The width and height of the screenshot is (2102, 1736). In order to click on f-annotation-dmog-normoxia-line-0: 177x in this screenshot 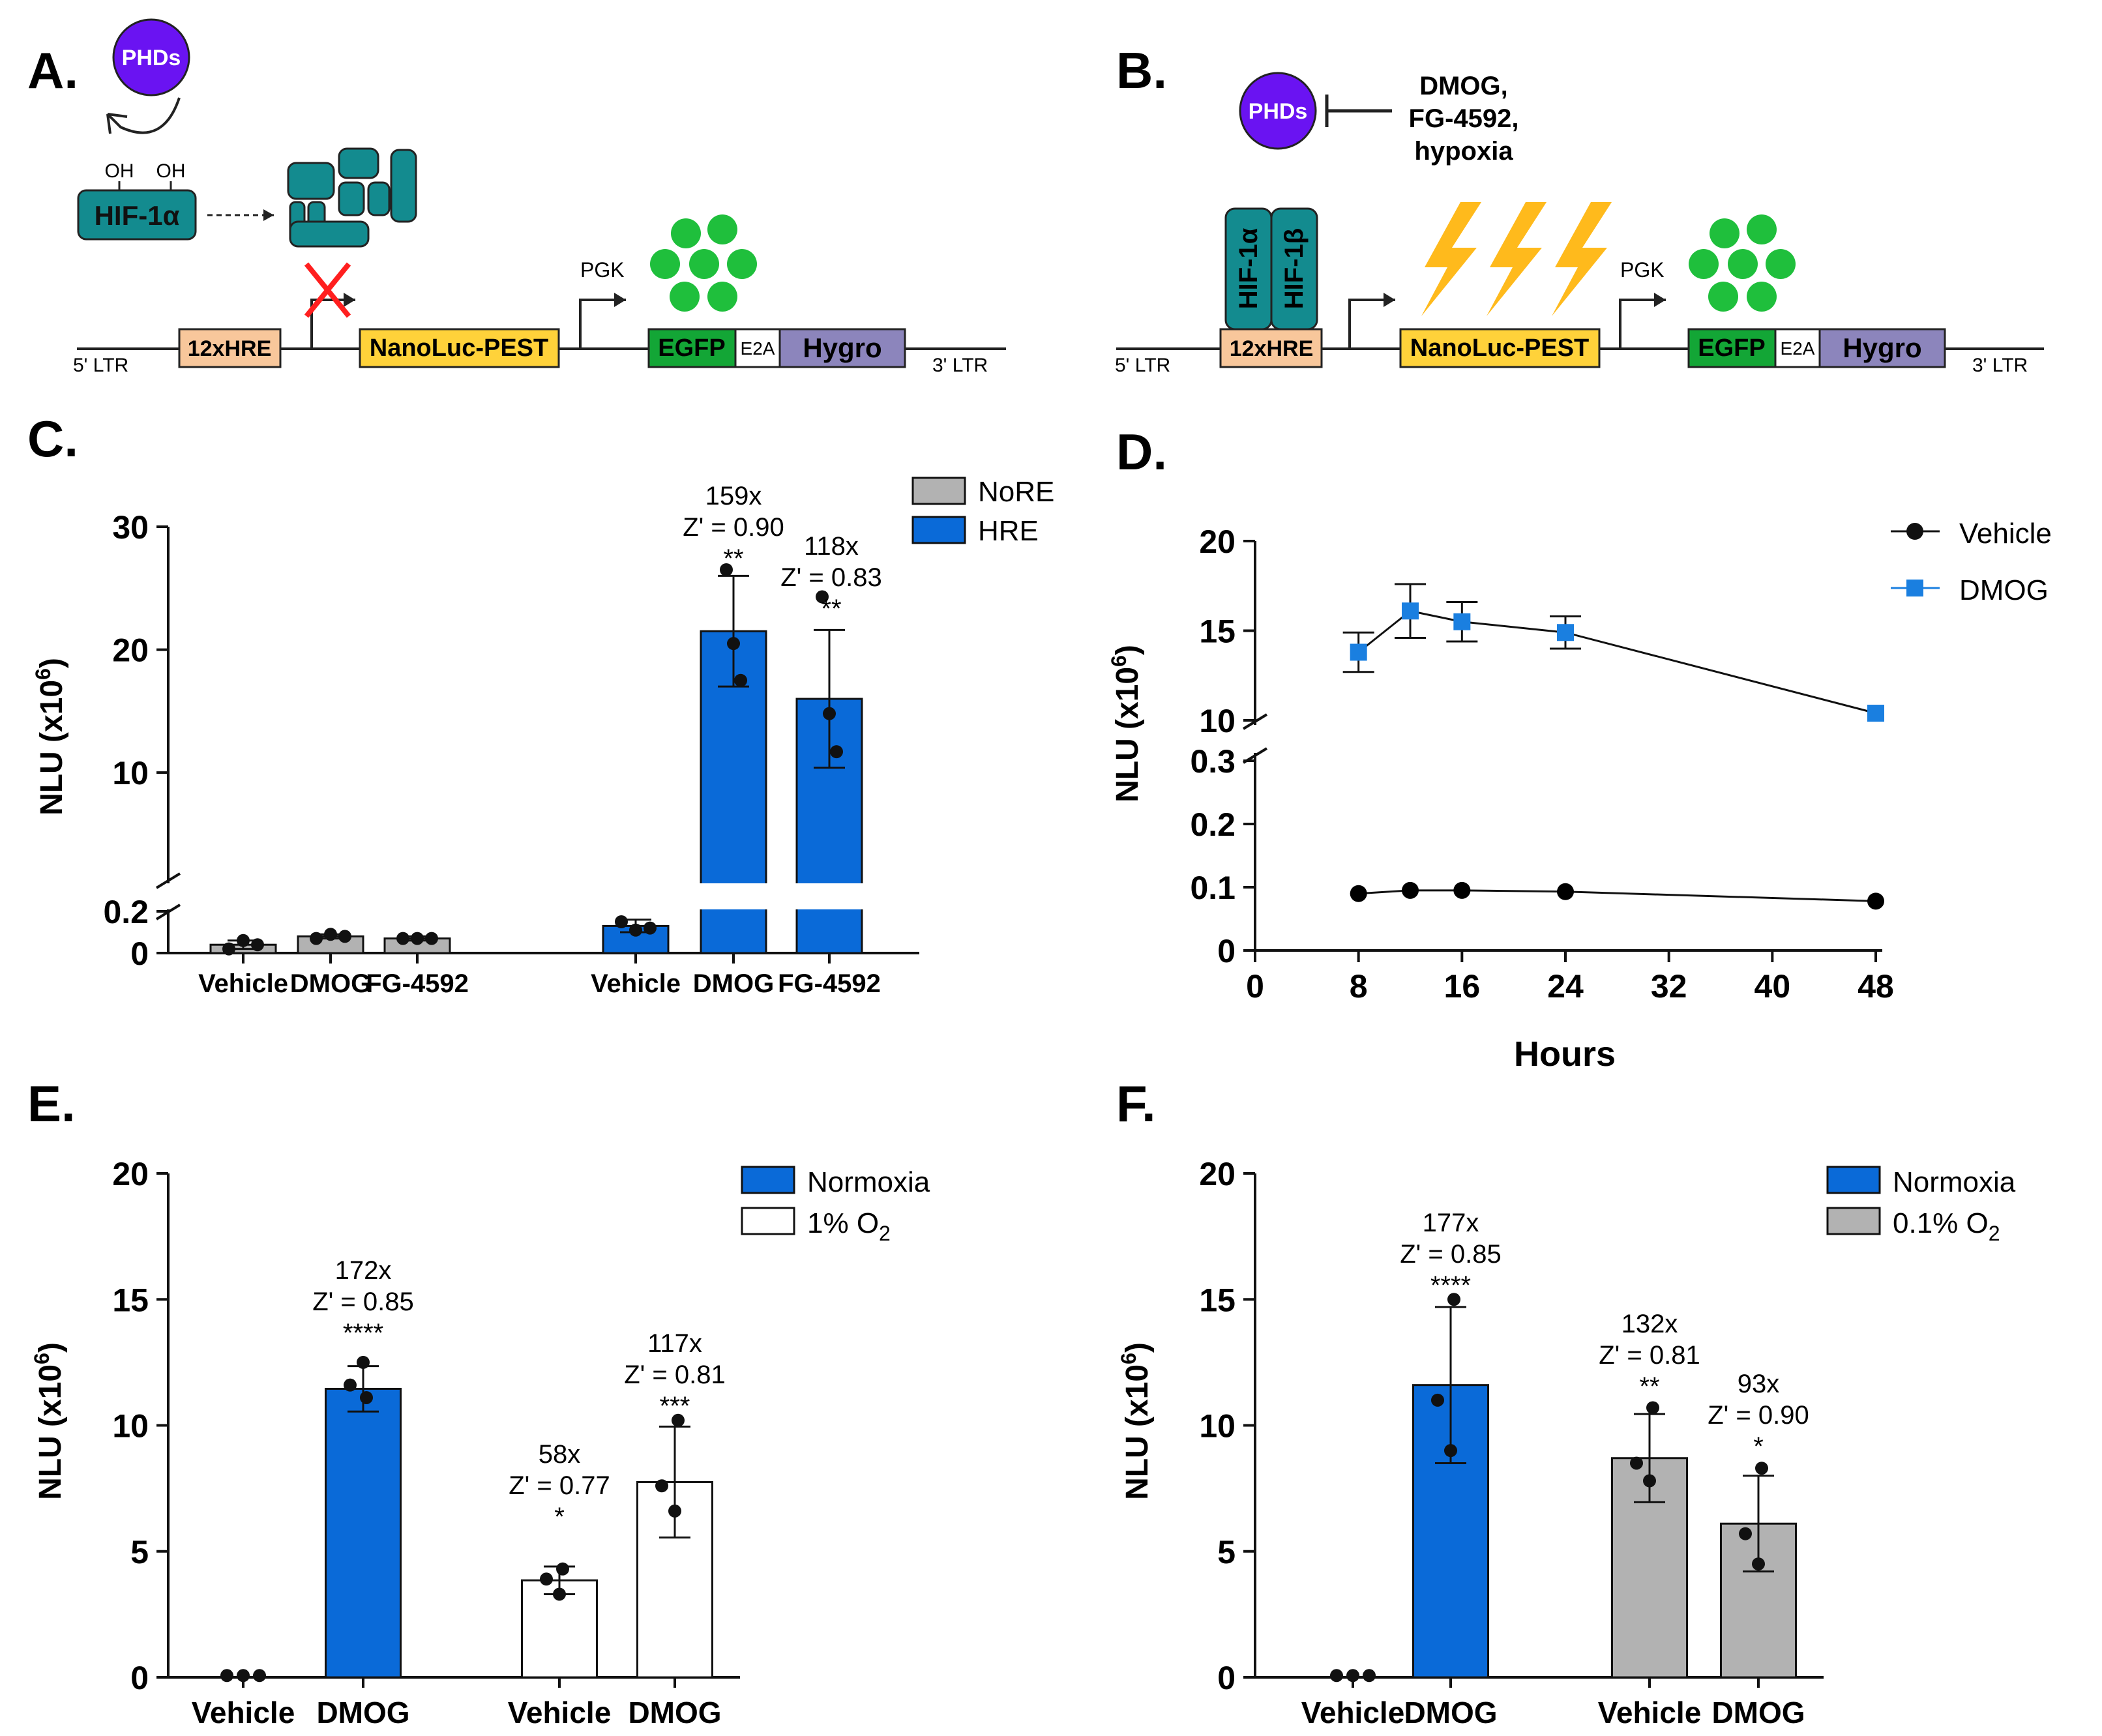, I will do `click(1451, 1223)`.